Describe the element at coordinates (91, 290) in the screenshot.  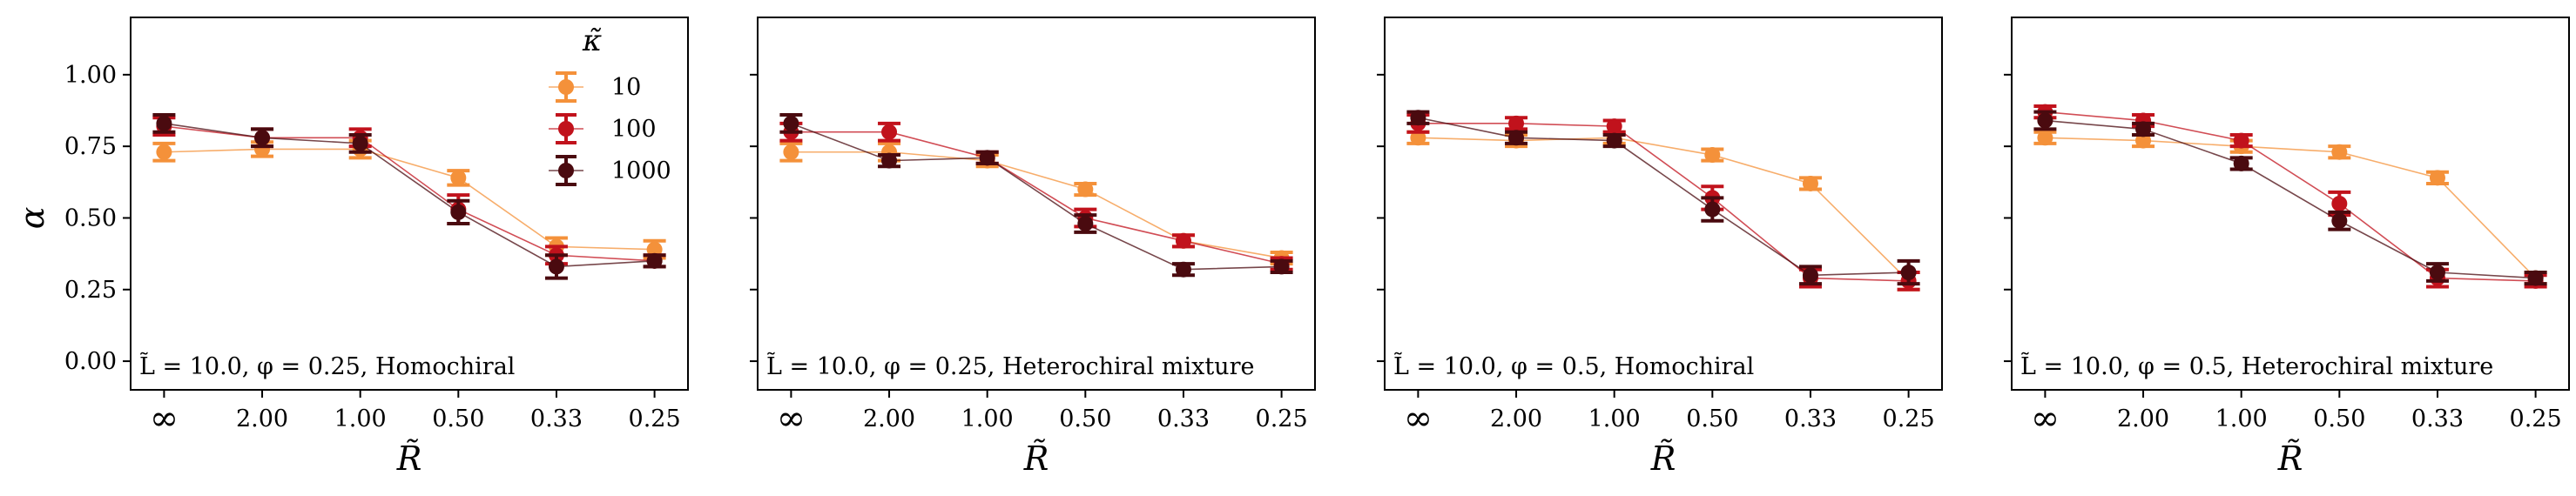
I see `y-tick-label: 0.25` at that location.